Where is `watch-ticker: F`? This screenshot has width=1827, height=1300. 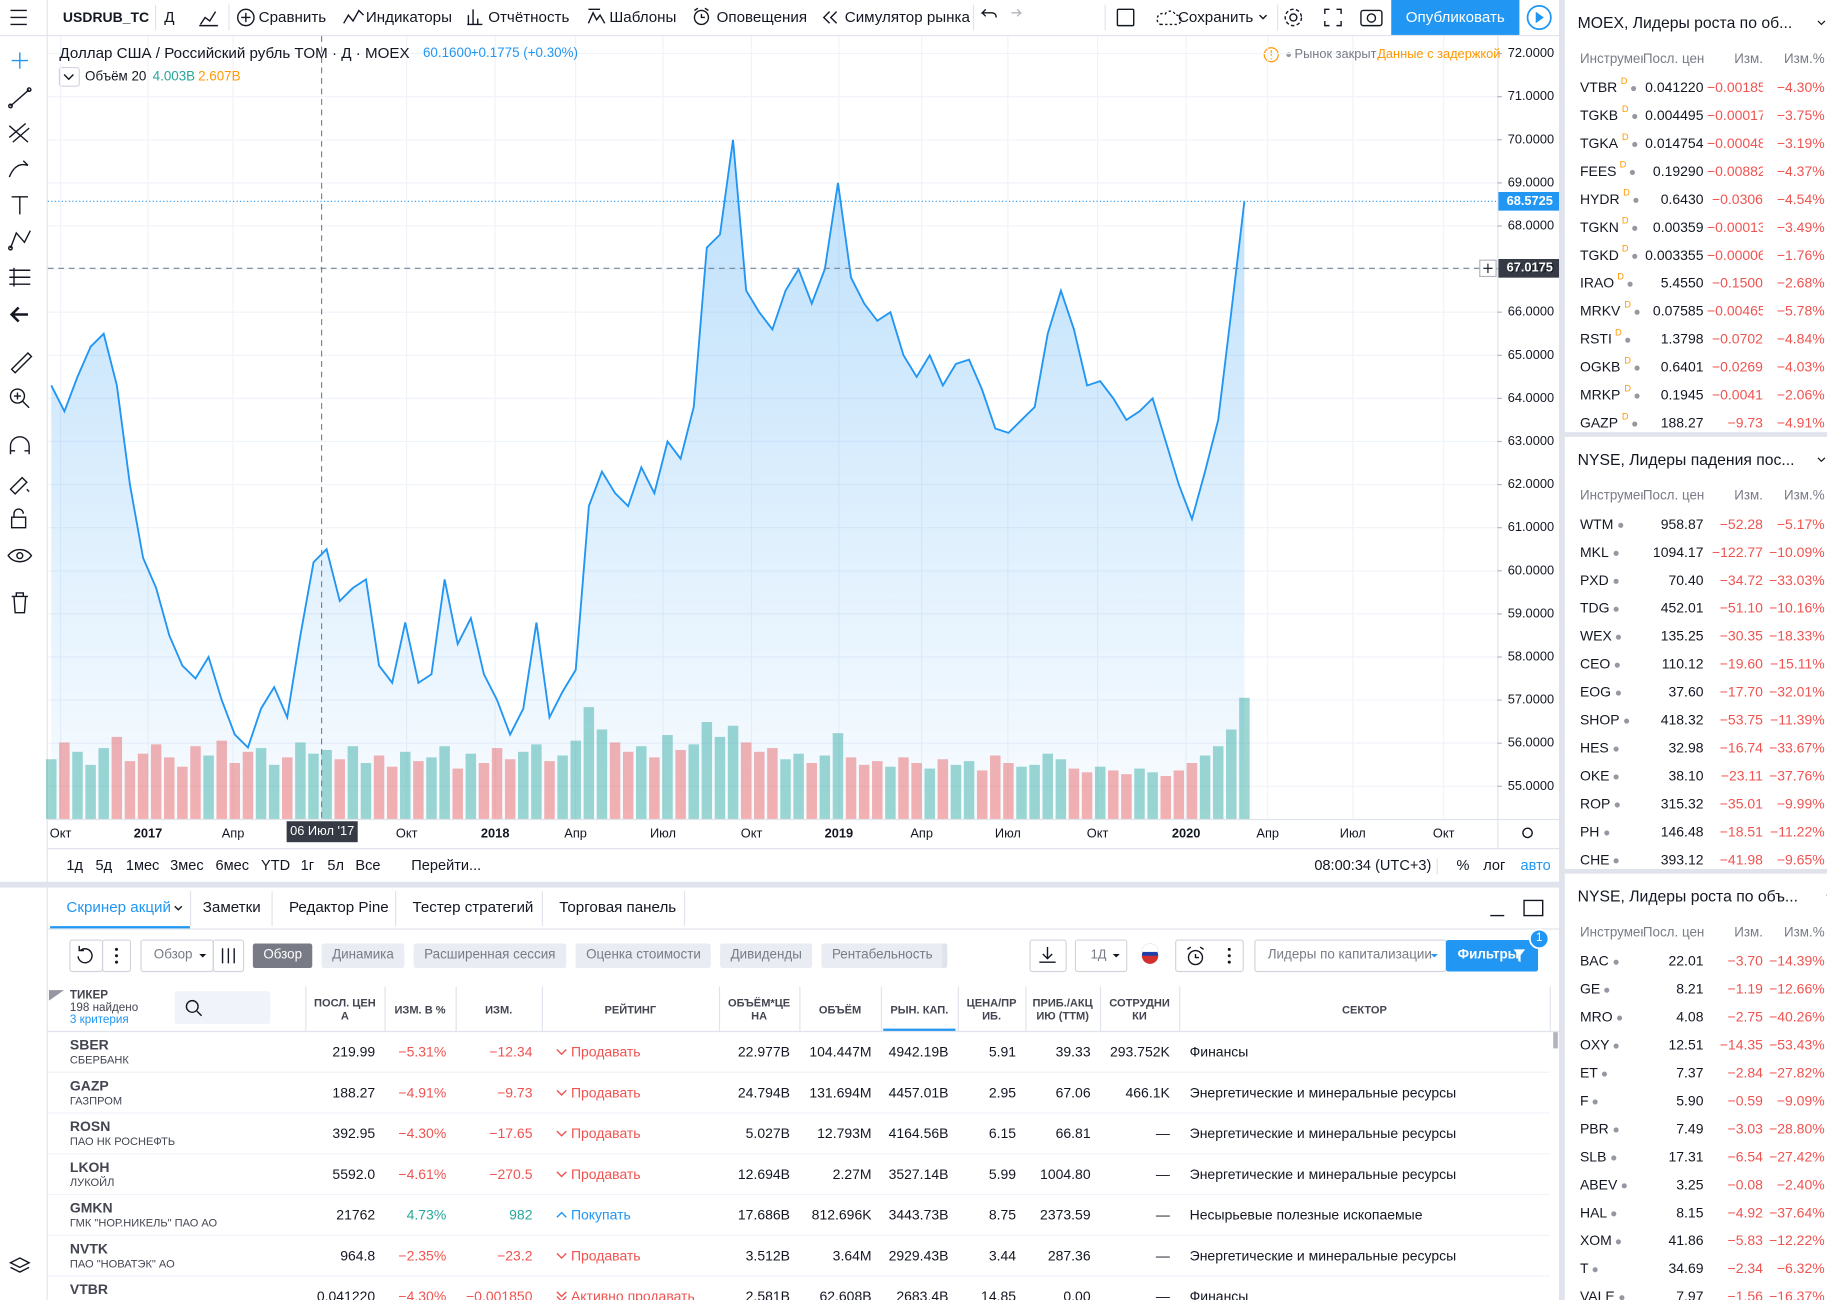 watch-ticker: F is located at coordinates (1584, 1100).